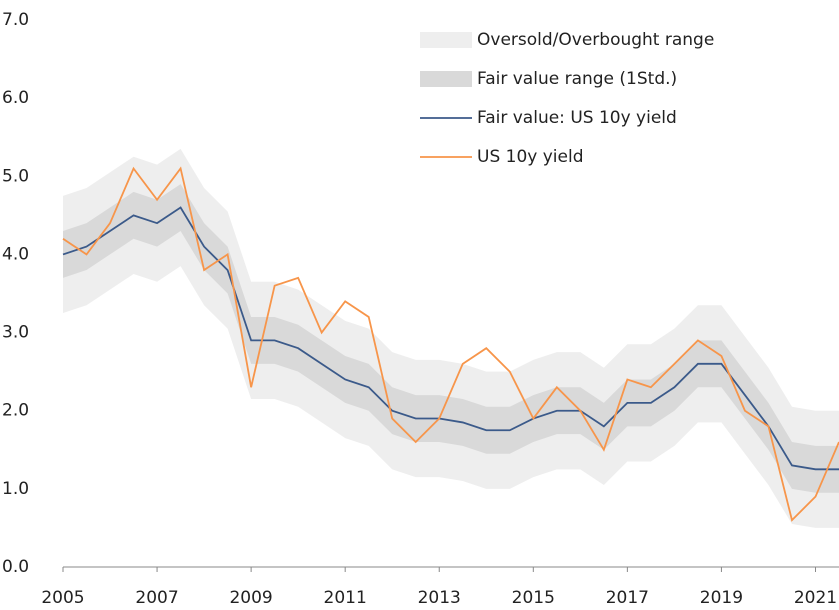  Describe the element at coordinates (721, 598) in the screenshot. I see `x-tick-label: 2019` at that location.